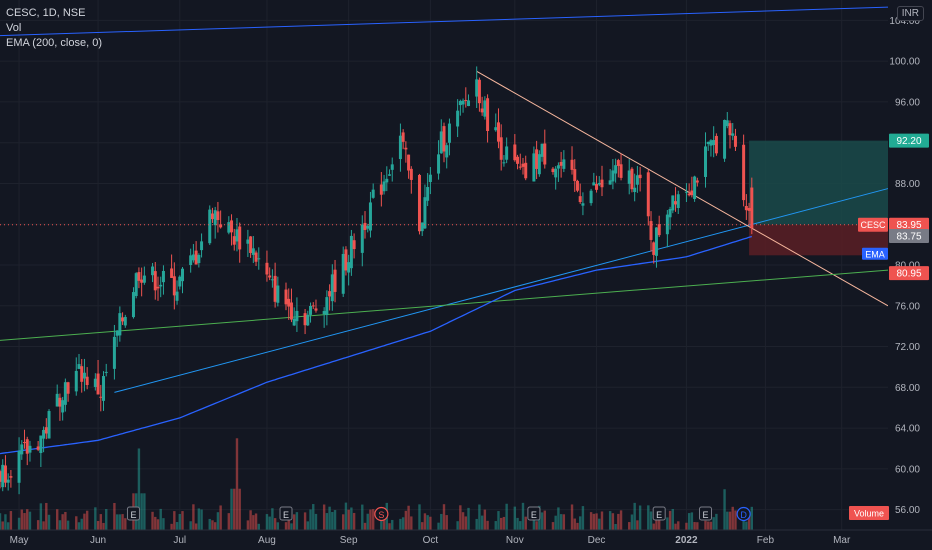 The width and height of the screenshot is (932, 550). I want to click on stop-price-tag-bg, so click(909, 273).